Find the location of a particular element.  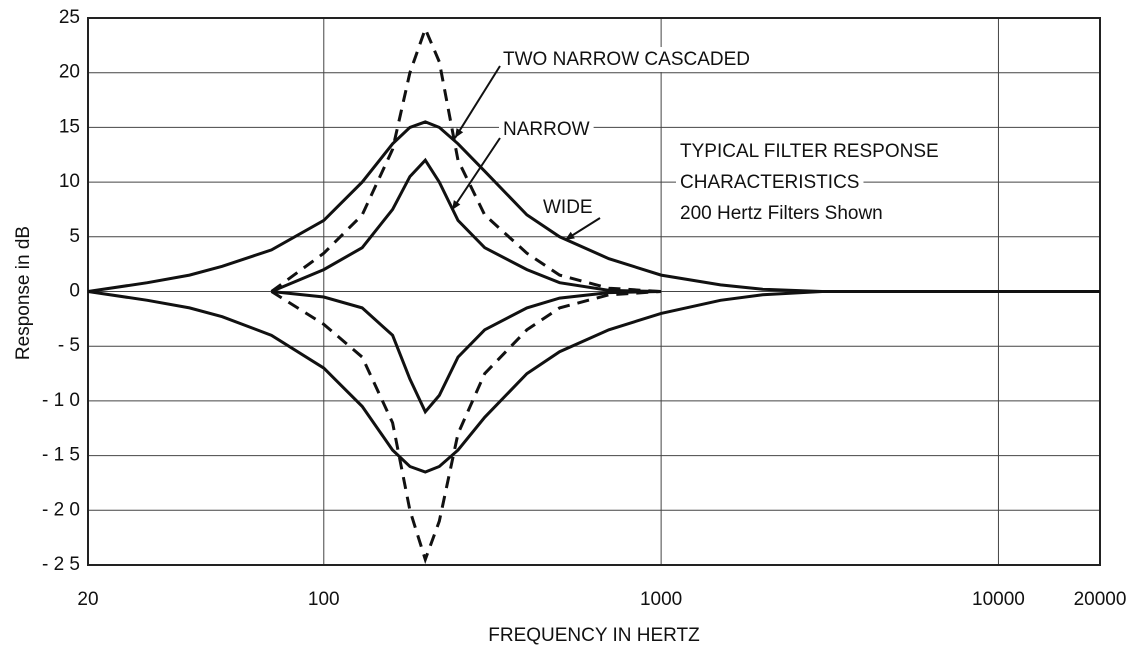

x-tick-label: 10000 is located at coordinates (998, 599).